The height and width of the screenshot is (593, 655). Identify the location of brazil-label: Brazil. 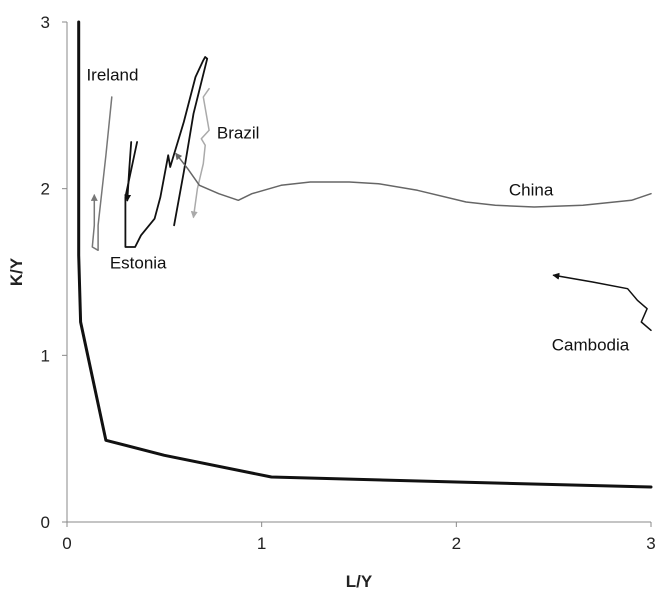
(238, 133).